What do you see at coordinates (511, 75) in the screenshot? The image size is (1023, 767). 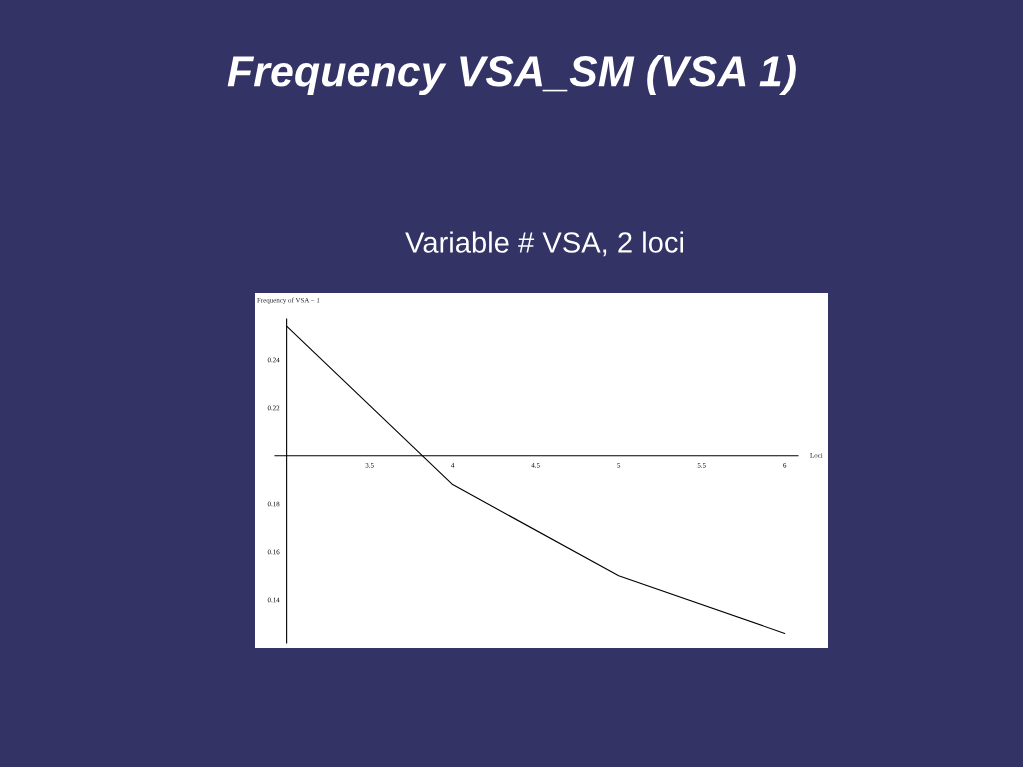 I see `chart-title: Frequency VSA_SM (VSA 1)` at bounding box center [511, 75].